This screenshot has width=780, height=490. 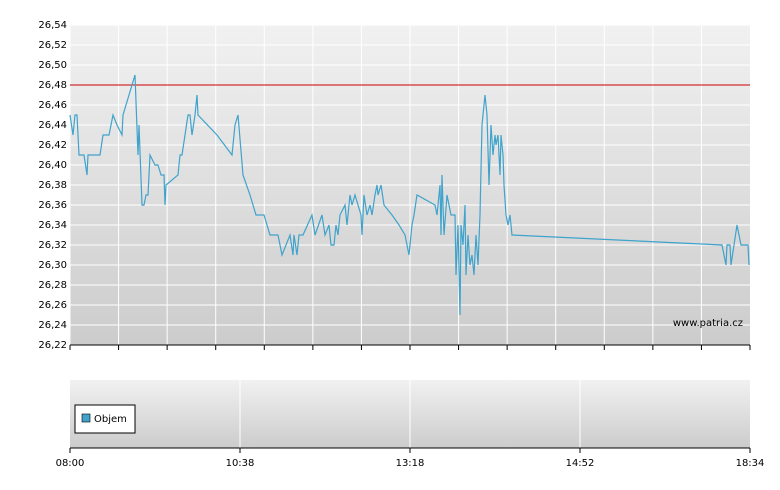 What do you see at coordinates (52, 325) in the screenshot?
I see `y-tick-label: 26,24` at bounding box center [52, 325].